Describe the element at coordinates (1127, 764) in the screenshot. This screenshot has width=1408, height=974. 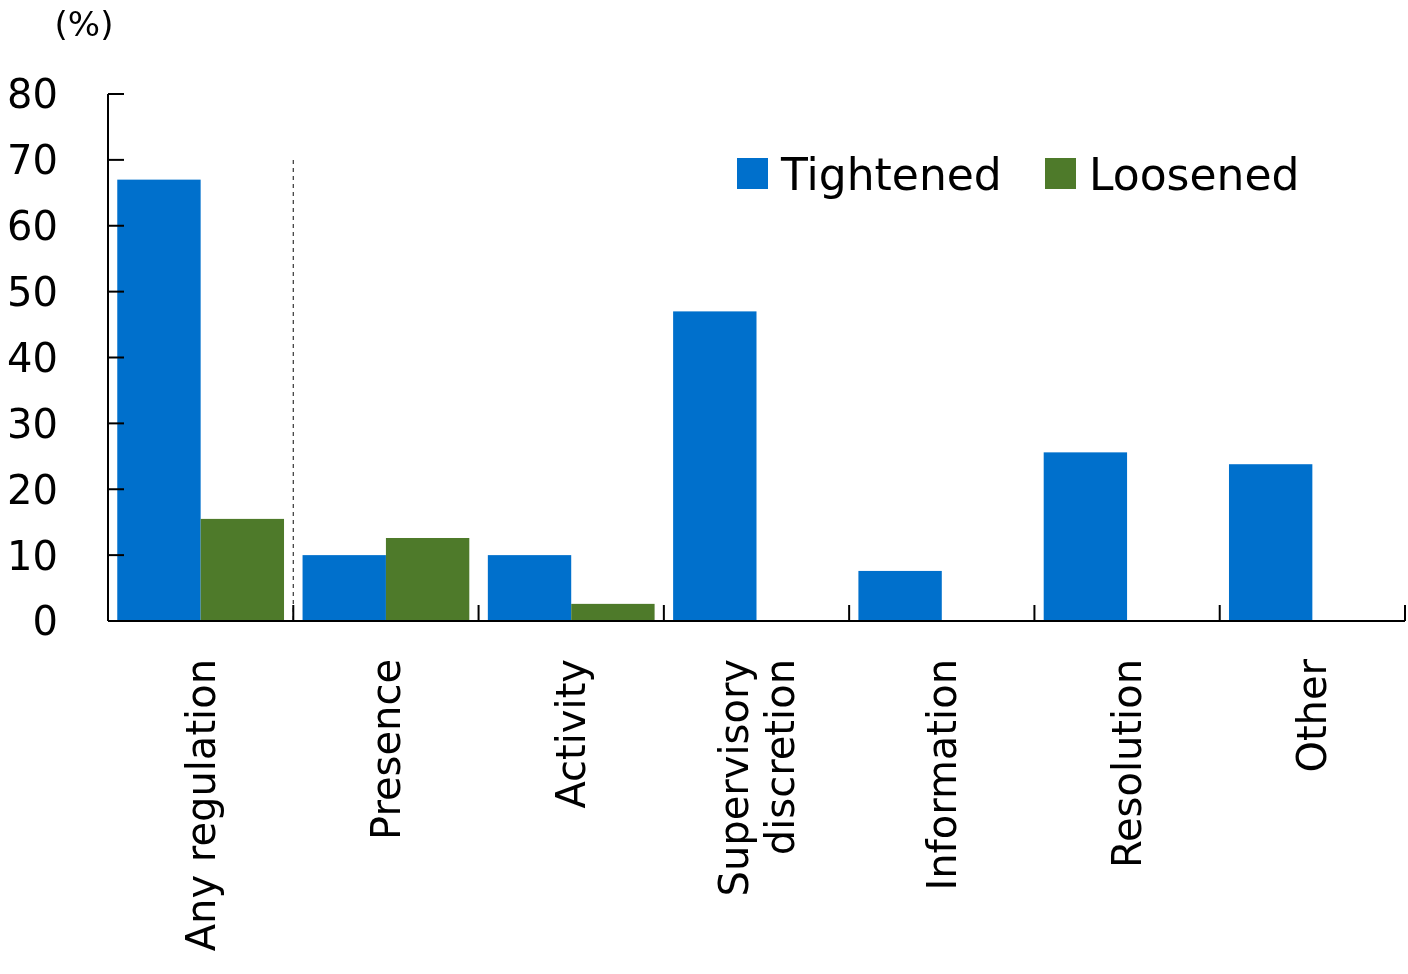
I see `x-tick-label: Resolution` at that location.